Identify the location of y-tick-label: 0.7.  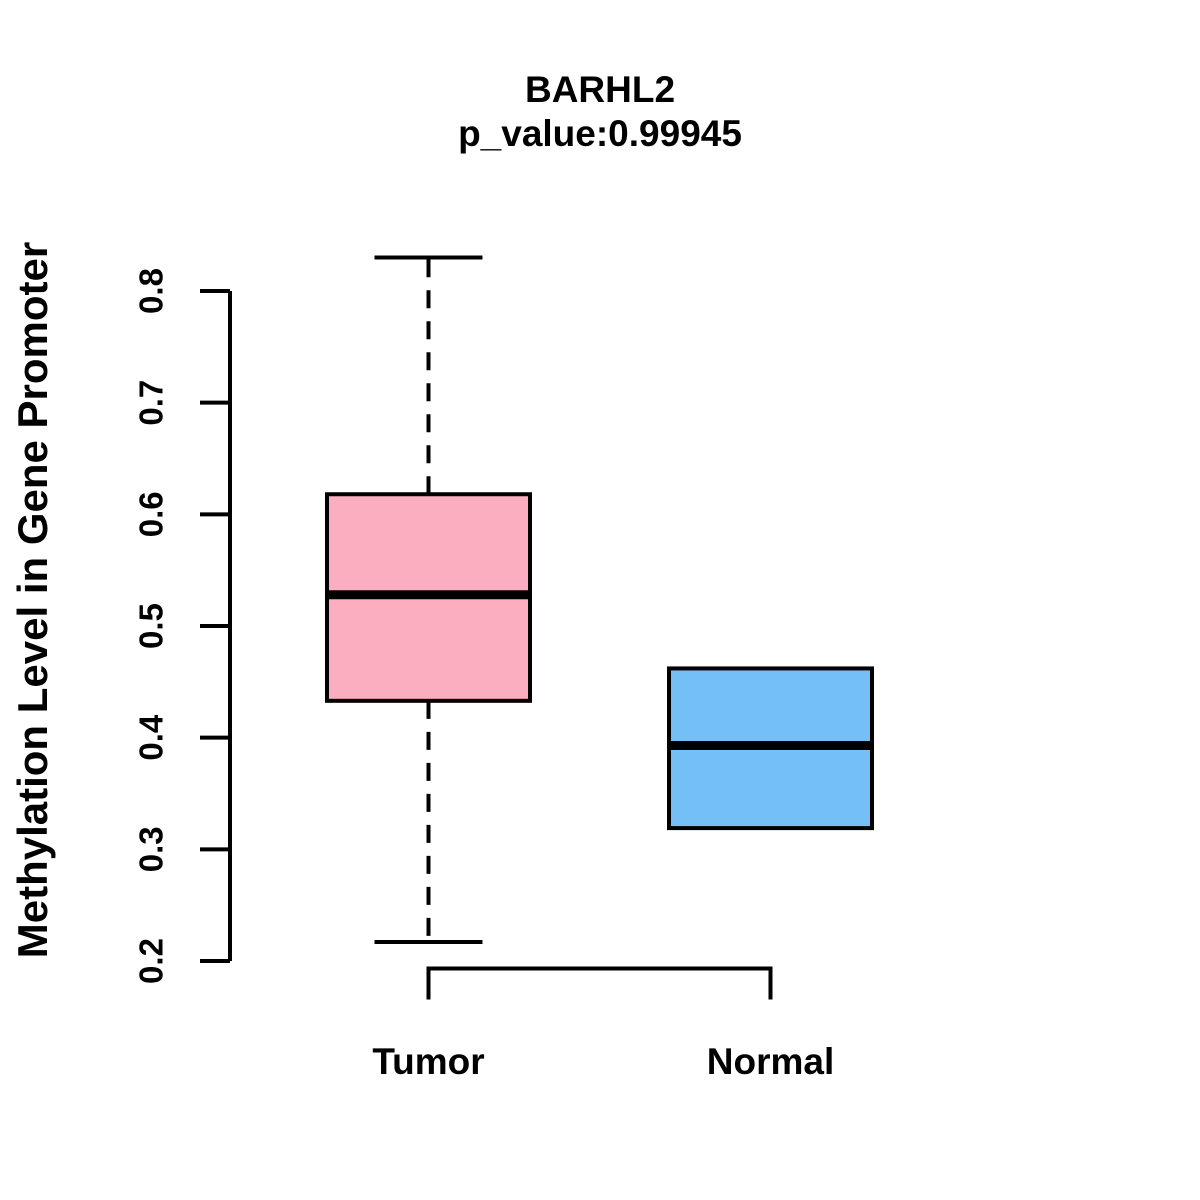
(151, 403).